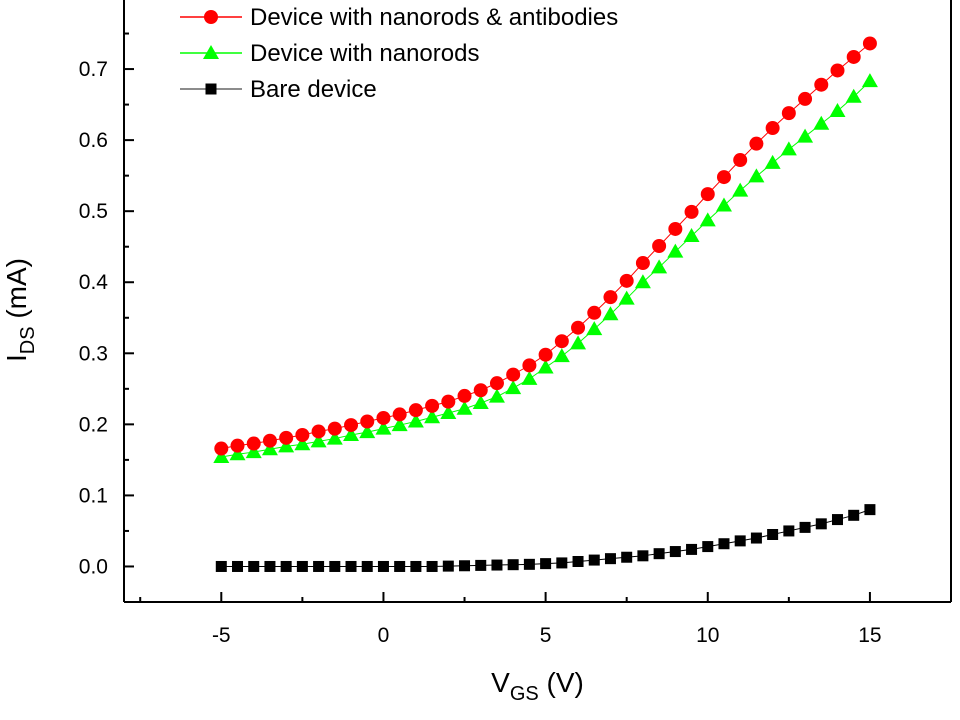 The width and height of the screenshot is (960, 720). I want to click on y-tick-label: 0.0, so click(93, 566).